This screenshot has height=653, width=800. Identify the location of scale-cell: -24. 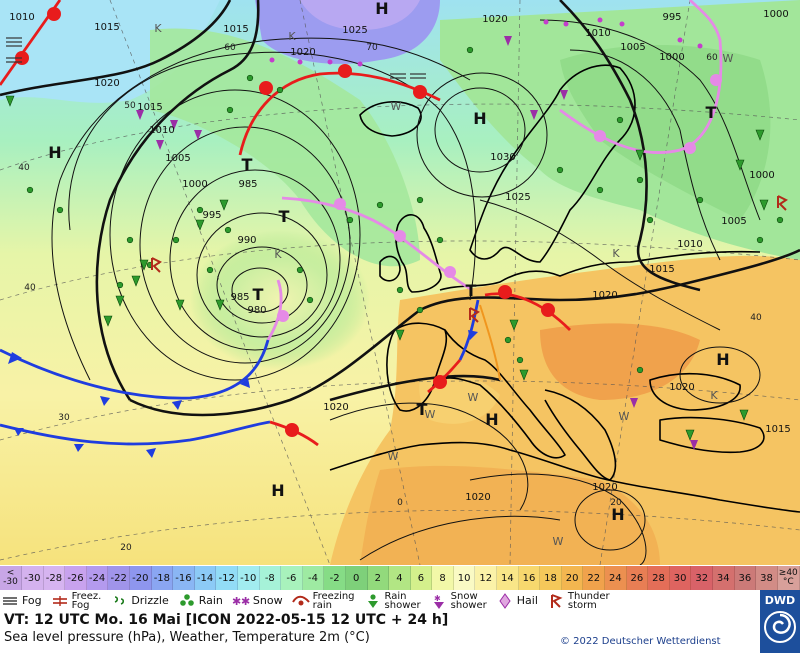
(97, 578).